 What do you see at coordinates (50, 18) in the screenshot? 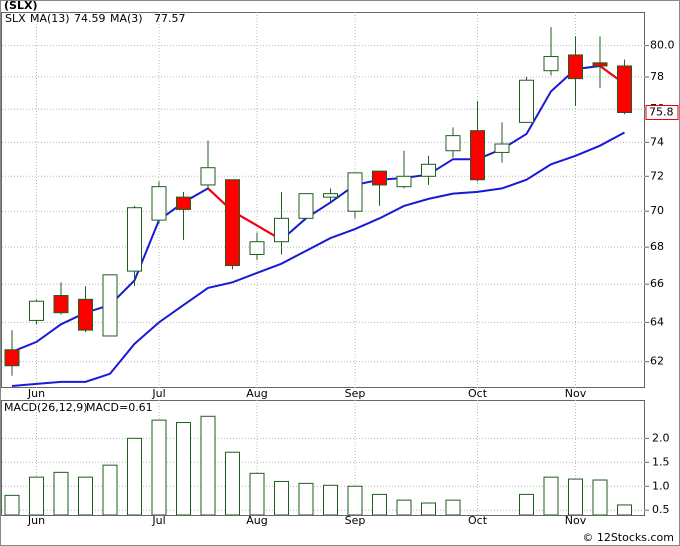
I see `legend-name: MA(13)` at bounding box center [50, 18].